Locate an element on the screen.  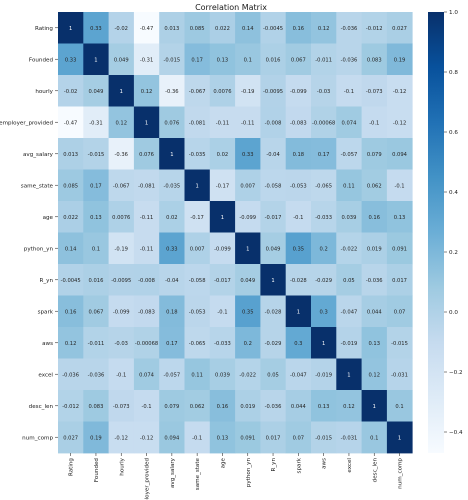
cell-value-label: 0.074 is located at coordinates (147, 375).